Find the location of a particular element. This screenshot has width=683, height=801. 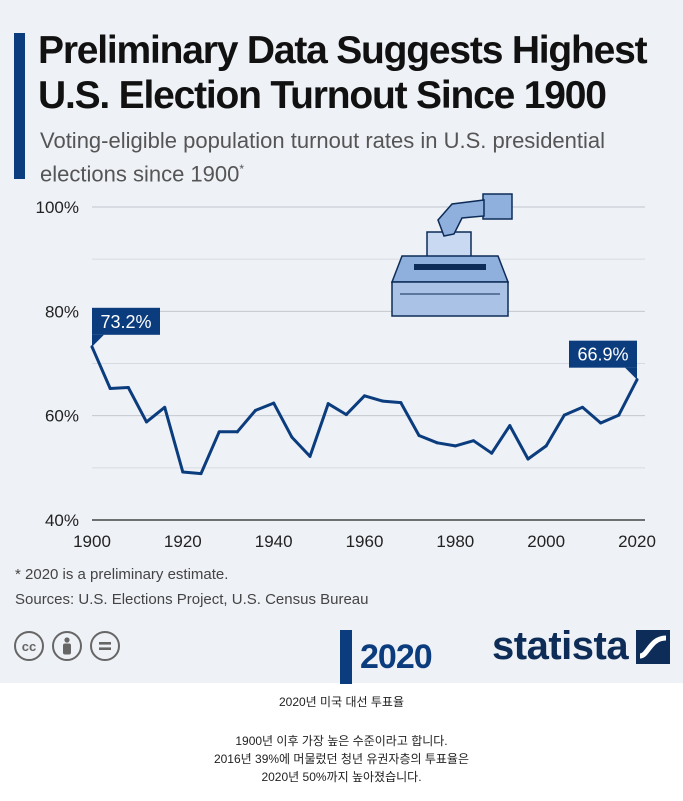

data-point-1956 is located at coordinates (346, 415).